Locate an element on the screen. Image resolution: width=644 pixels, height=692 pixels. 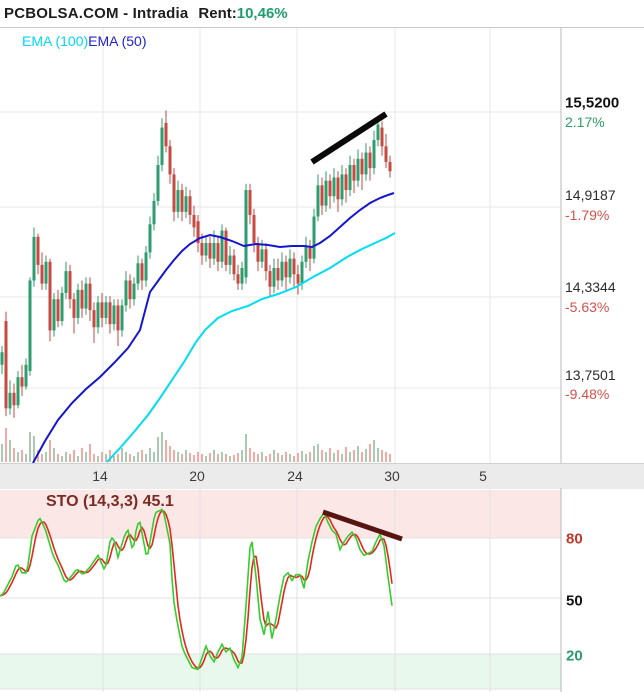
indicator-legend: EMA (100)EMA (50) is located at coordinates (84, 41).